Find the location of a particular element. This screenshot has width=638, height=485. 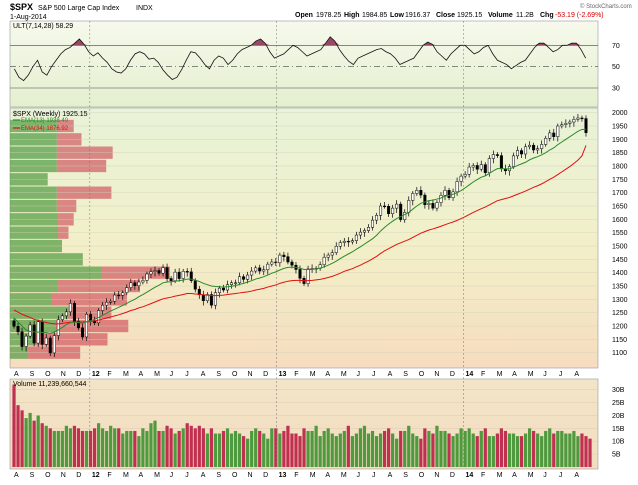

rsi-level-label-30: 30 is located at coordinates (616, 89).